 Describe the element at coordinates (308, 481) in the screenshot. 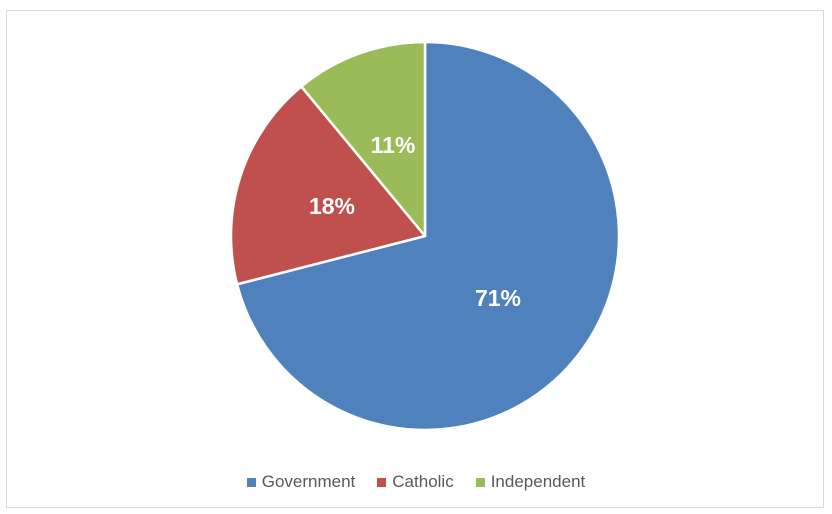

I see `legend-label-government: Government` at that location.